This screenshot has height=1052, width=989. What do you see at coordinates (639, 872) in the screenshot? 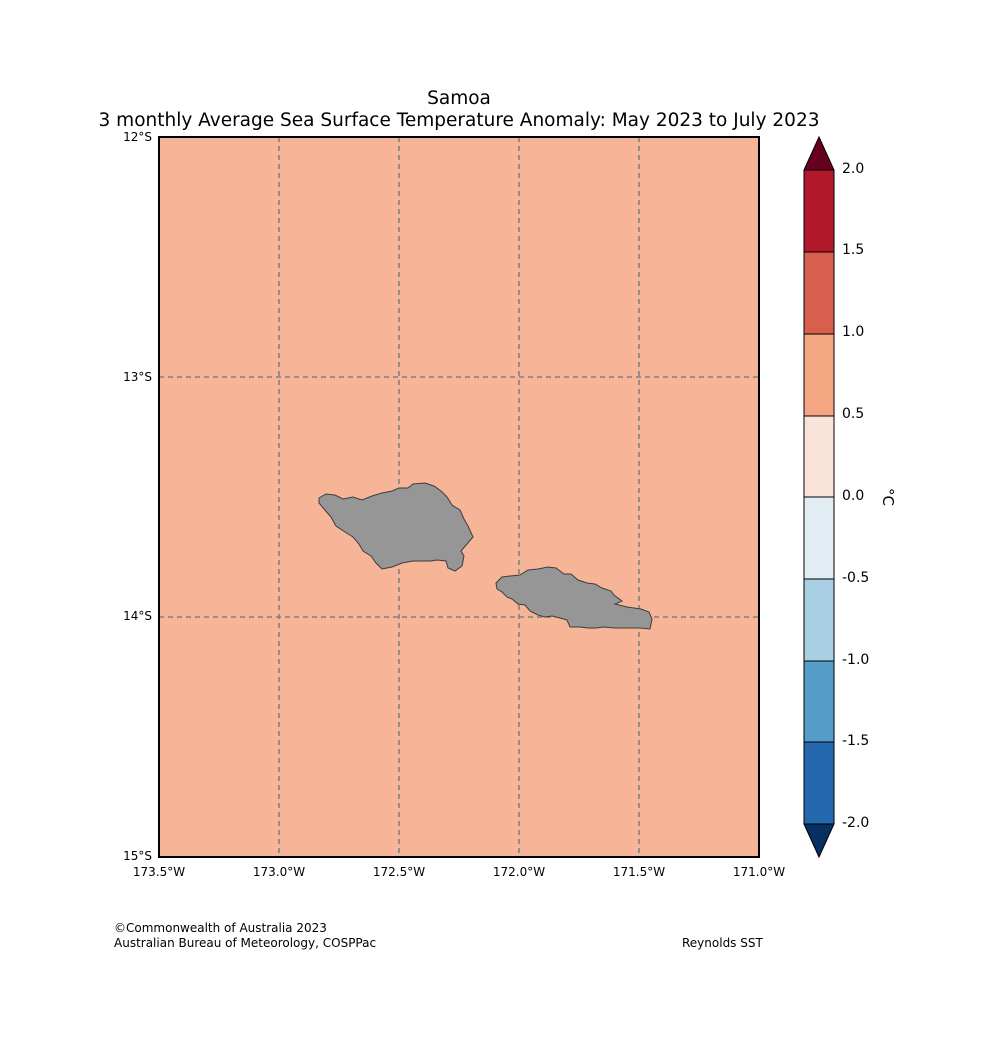
I see `lon-tick-label: 171.5°W` at bounding box center [639, 872].